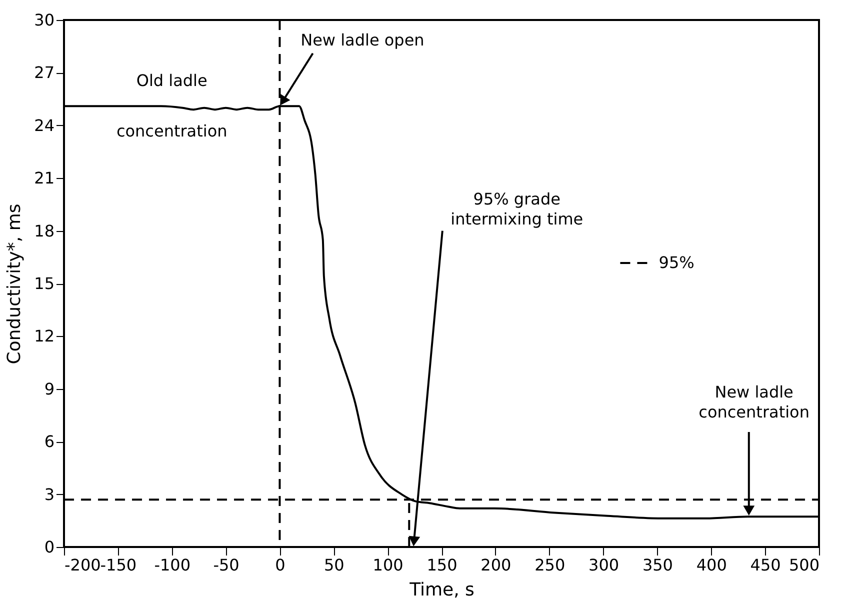  Describe the element at coordinates (118, 565) in the screenshot. I see `x-tick-label: -150` at that location.